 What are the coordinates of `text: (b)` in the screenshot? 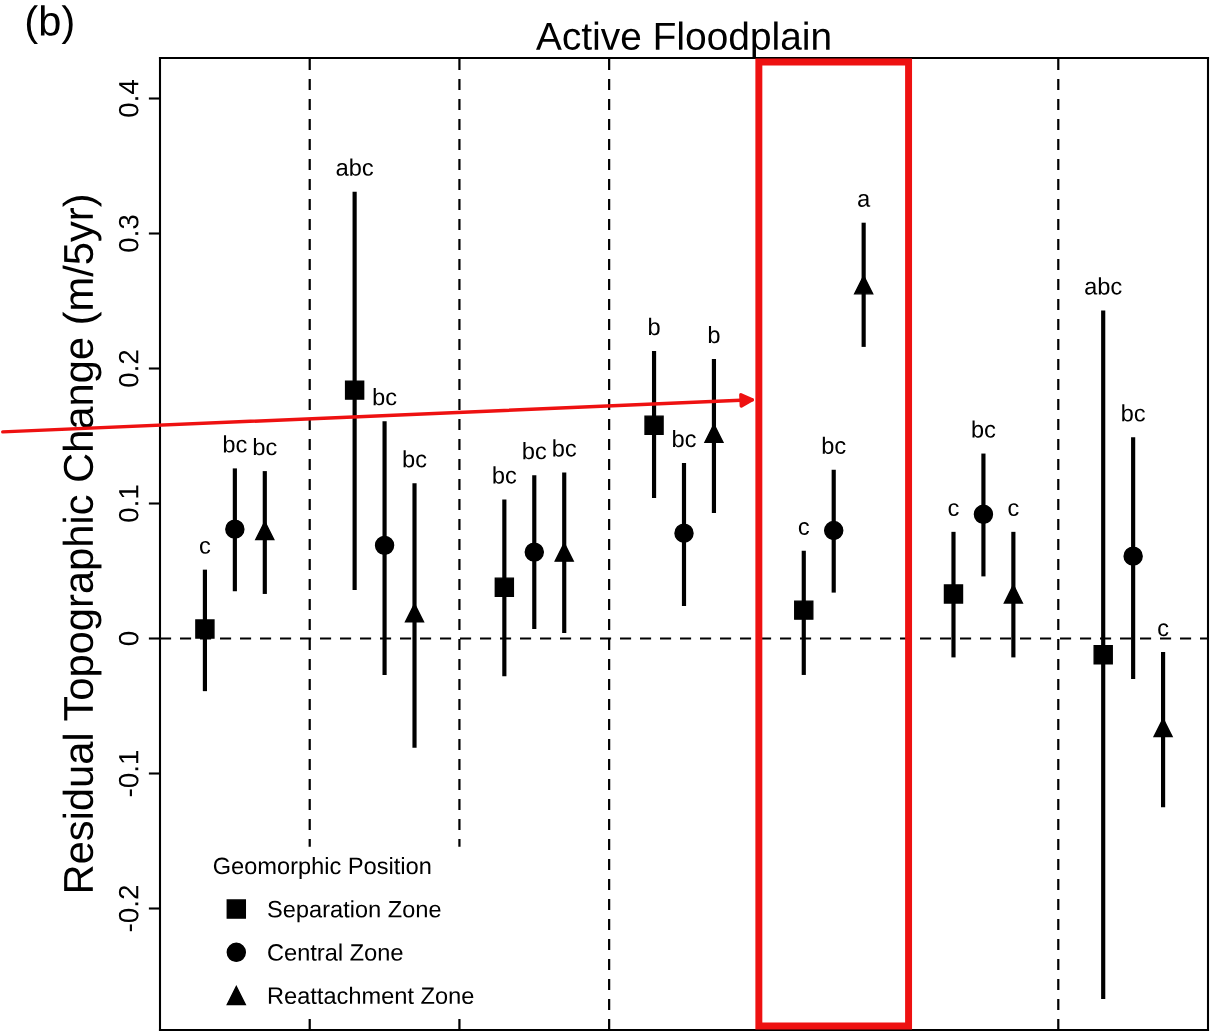 It's located at (49, 24).